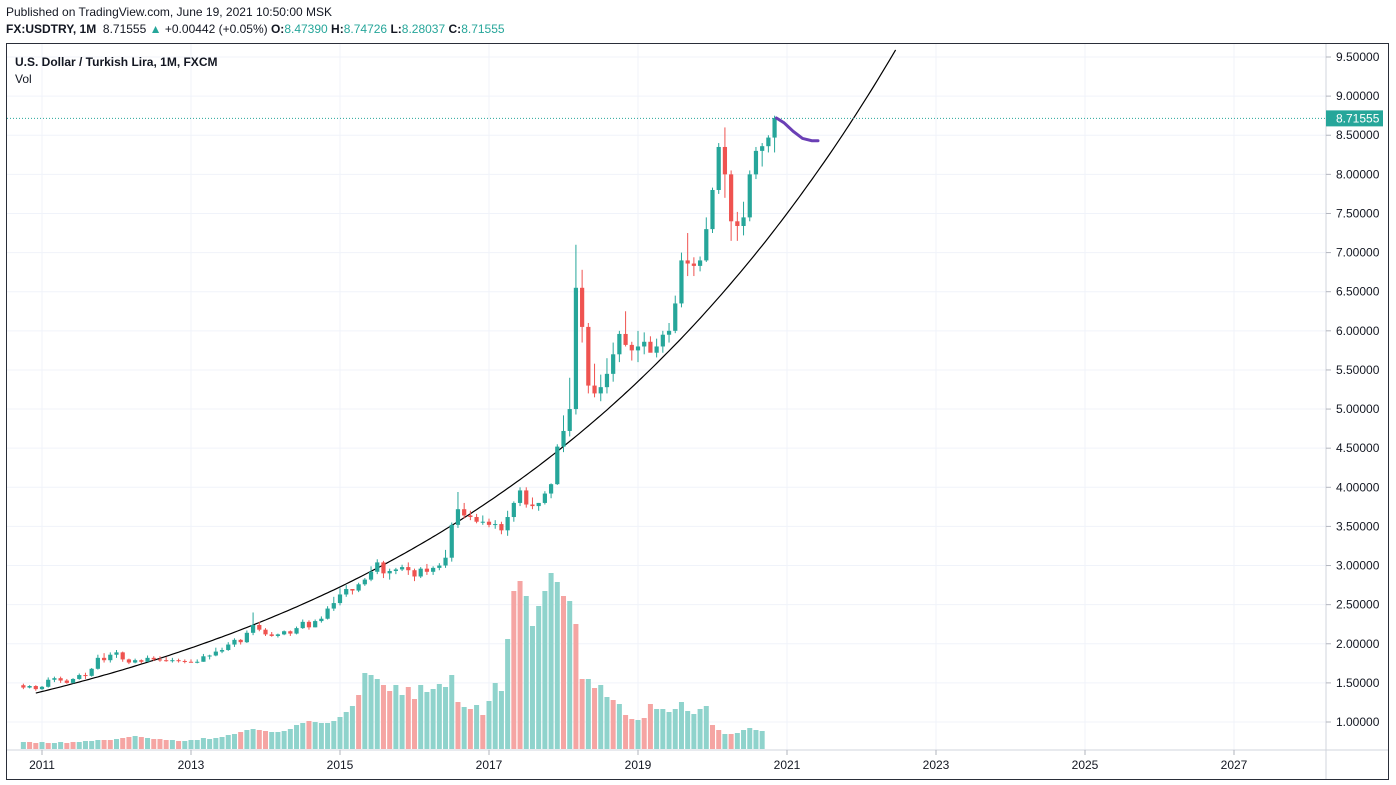 This screenshot has height=785, width=1396. I want to click on time-tick-label: 2027, so click(1234, 765).